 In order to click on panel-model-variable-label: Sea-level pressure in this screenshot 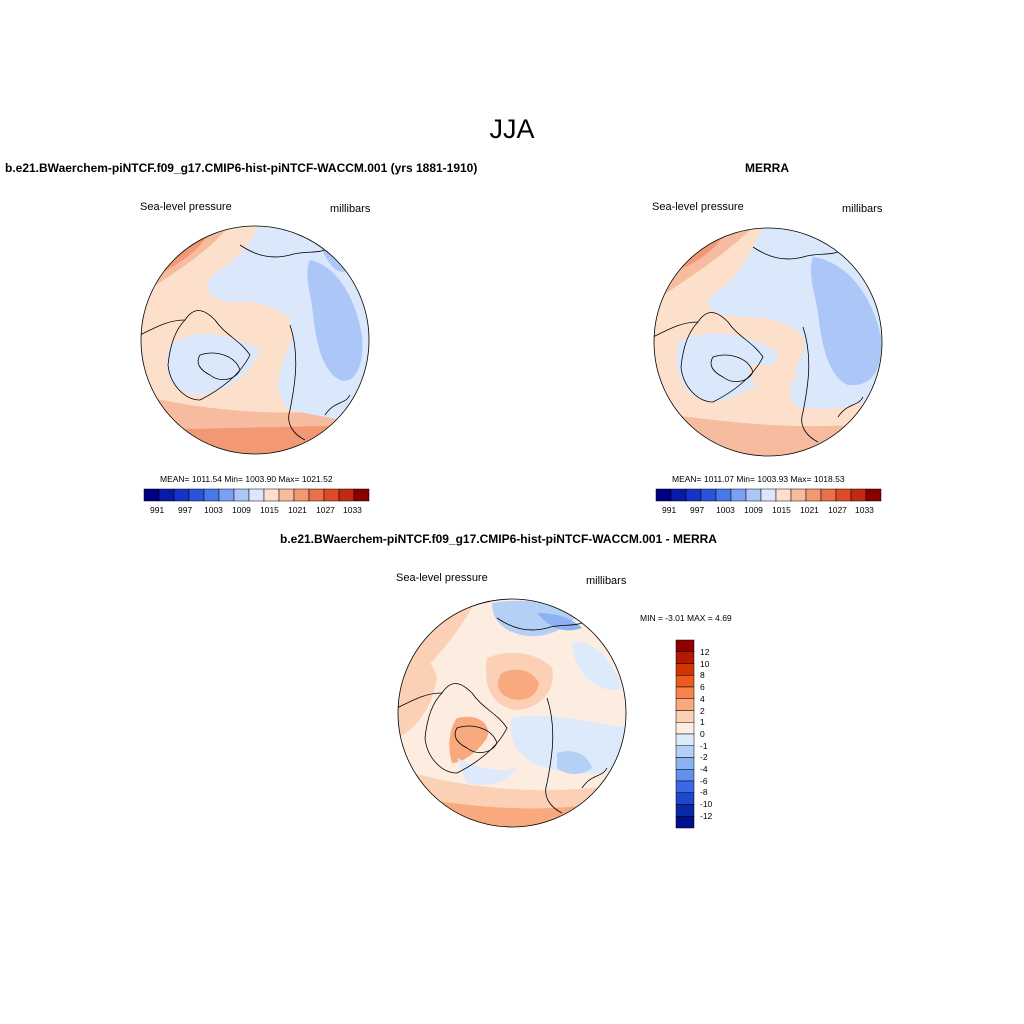, I will do `click(186, 207)`.